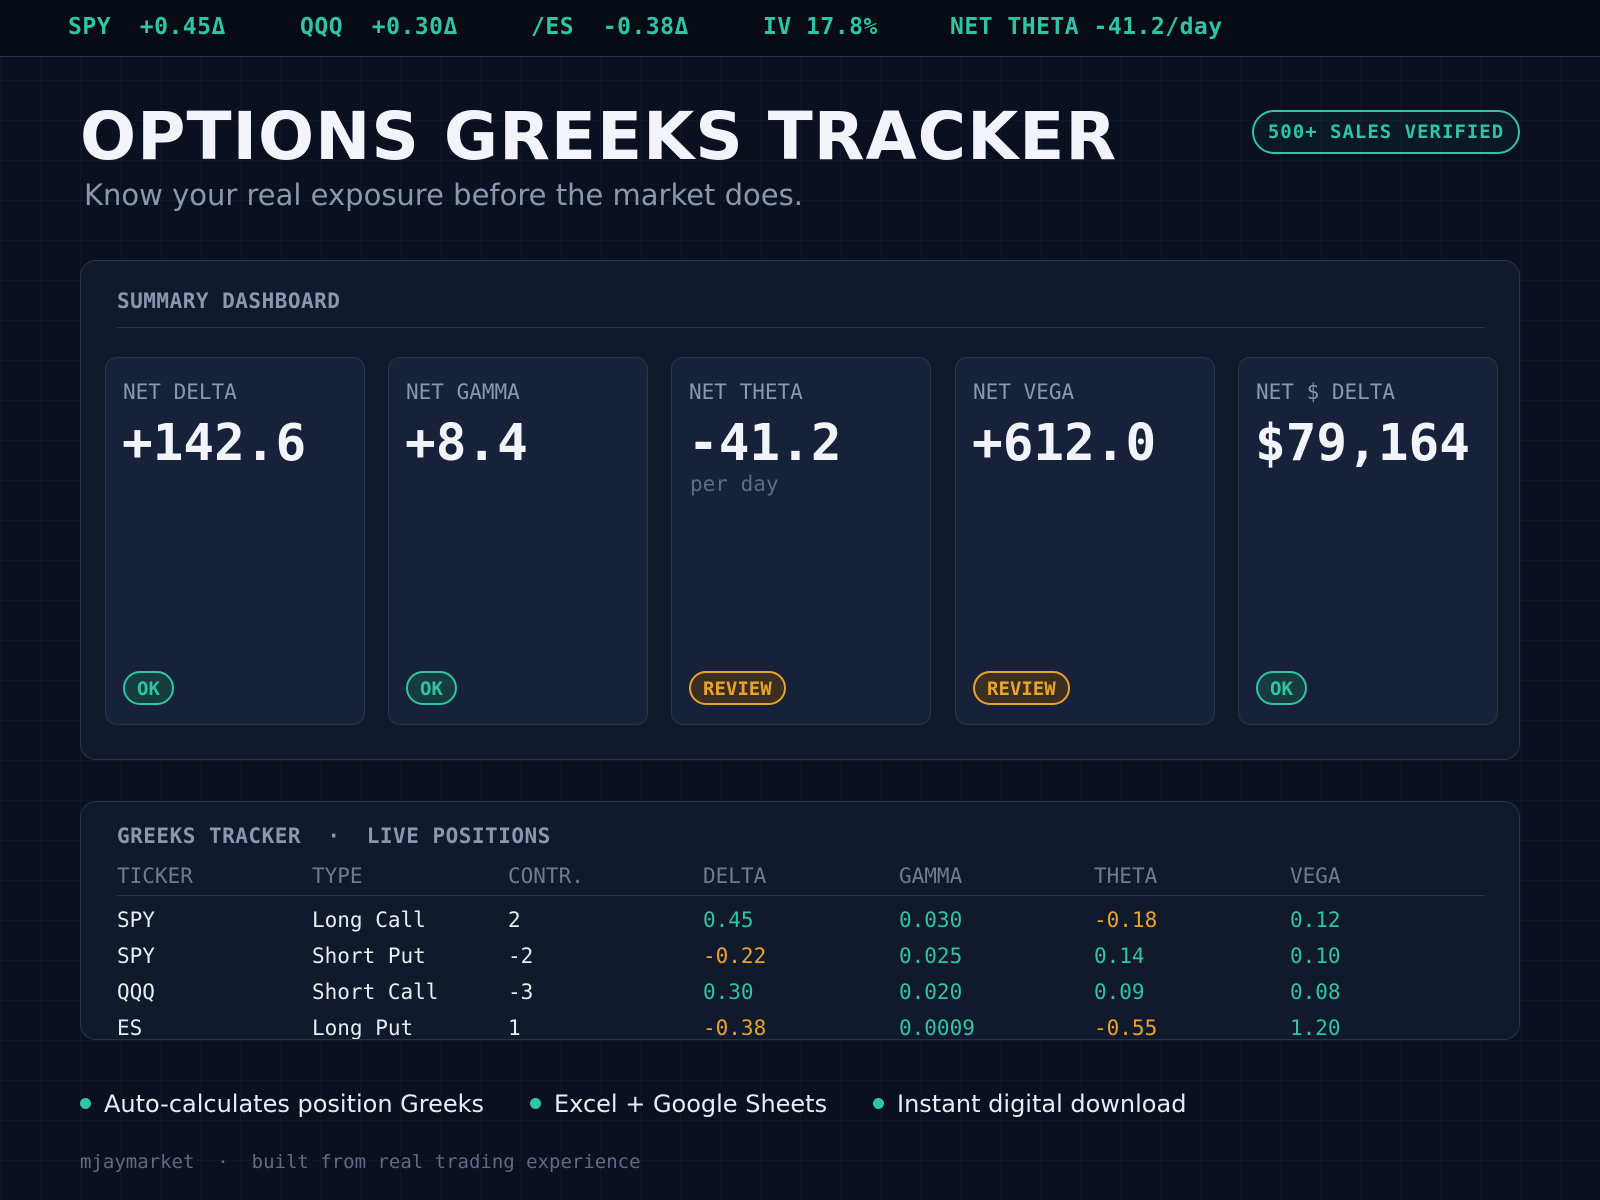  What do you see at coordinates (235, 541) in the screenshot?
I see `metric-card-net-delta: NET DELTA +142.6 OK` at bounding box center [235, 541].